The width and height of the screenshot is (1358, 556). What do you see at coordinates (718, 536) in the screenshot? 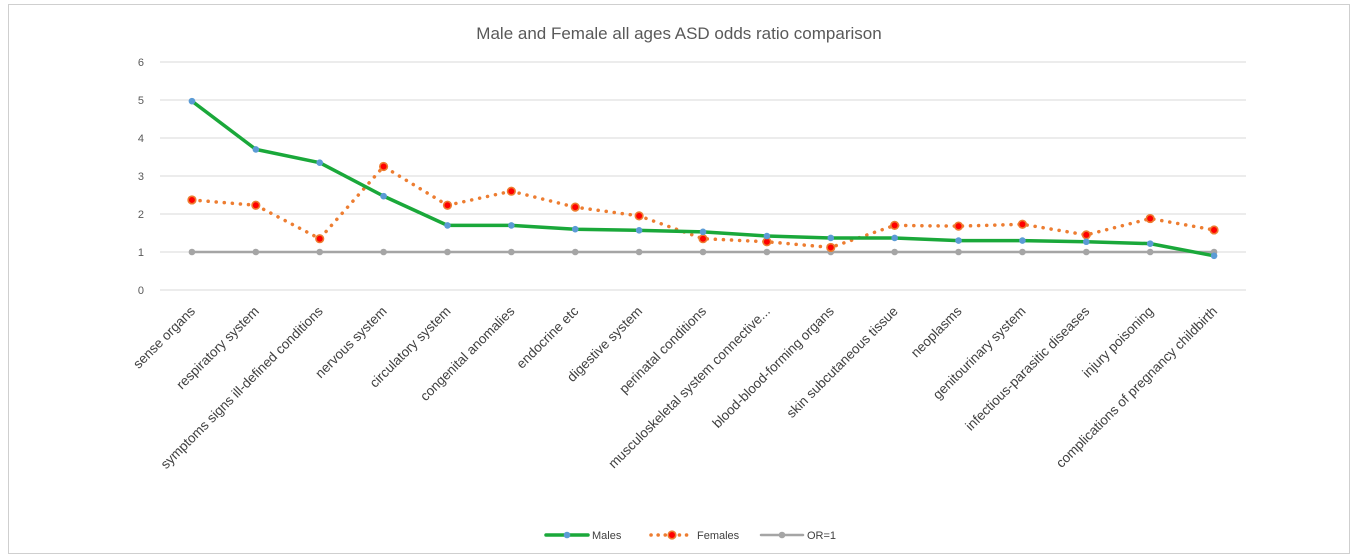
I see `legend-label: Females` at bounding box center [718, 536].